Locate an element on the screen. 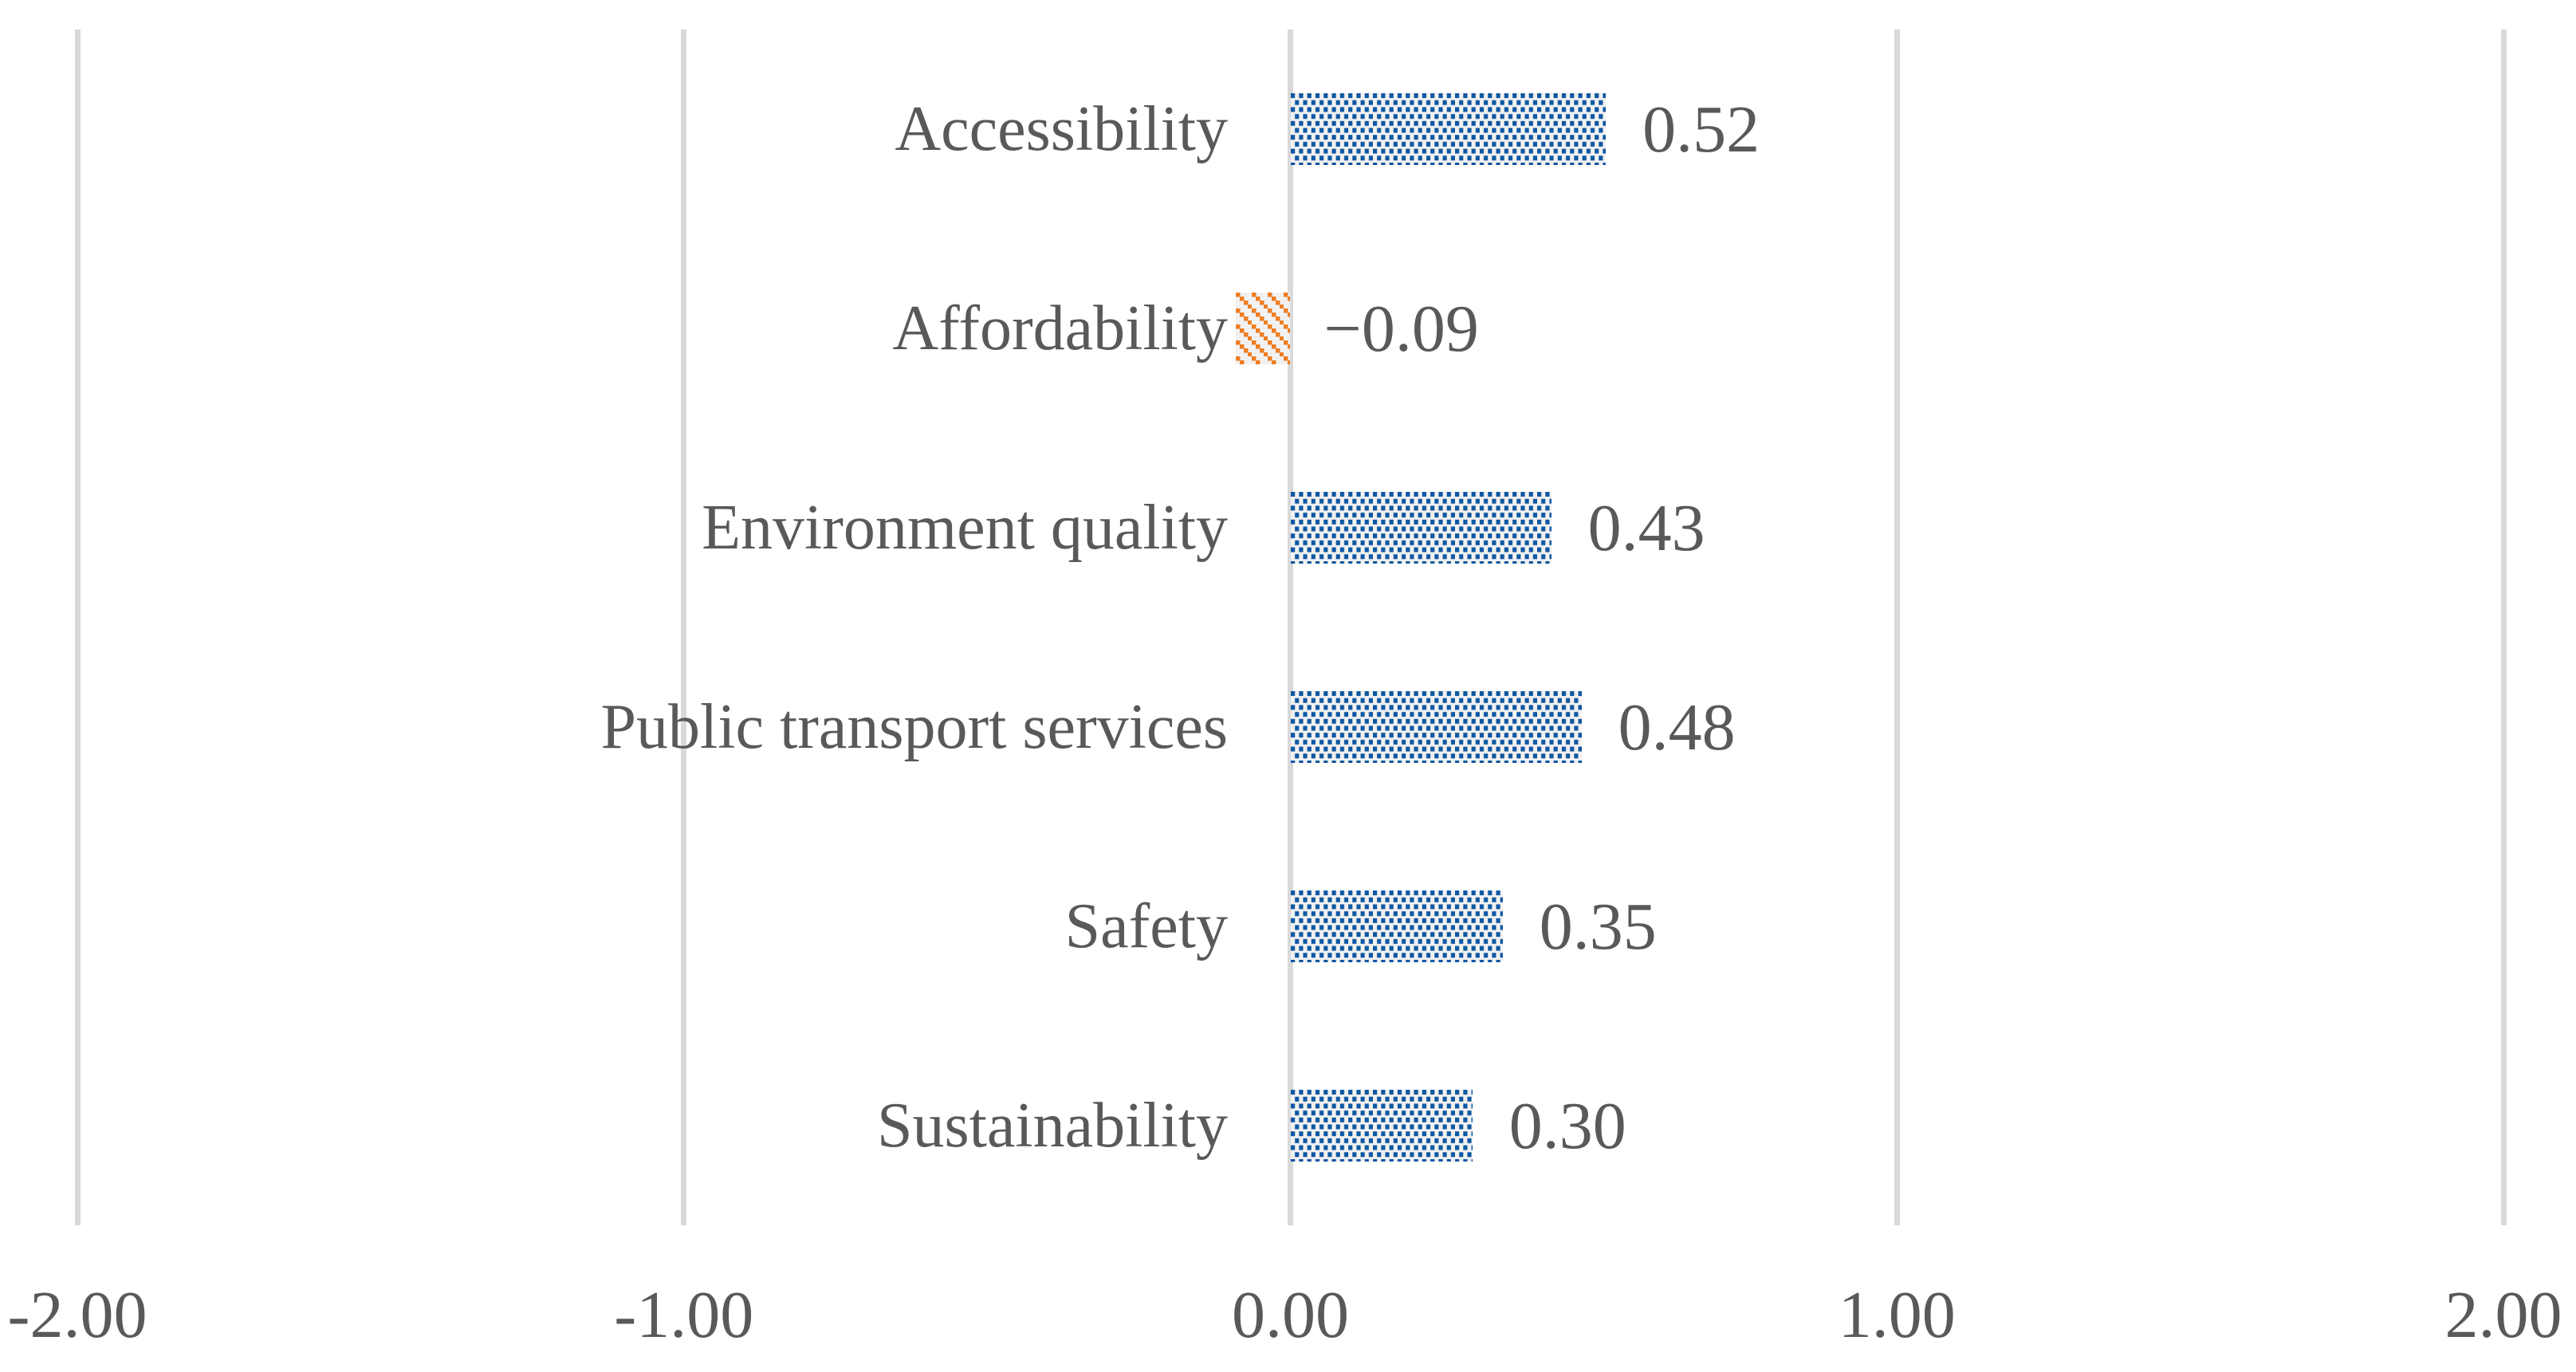 This screenshot has width=2576, height=1372. value-label-sustainability: 0.30 is located at coordinates (1567, 1125).